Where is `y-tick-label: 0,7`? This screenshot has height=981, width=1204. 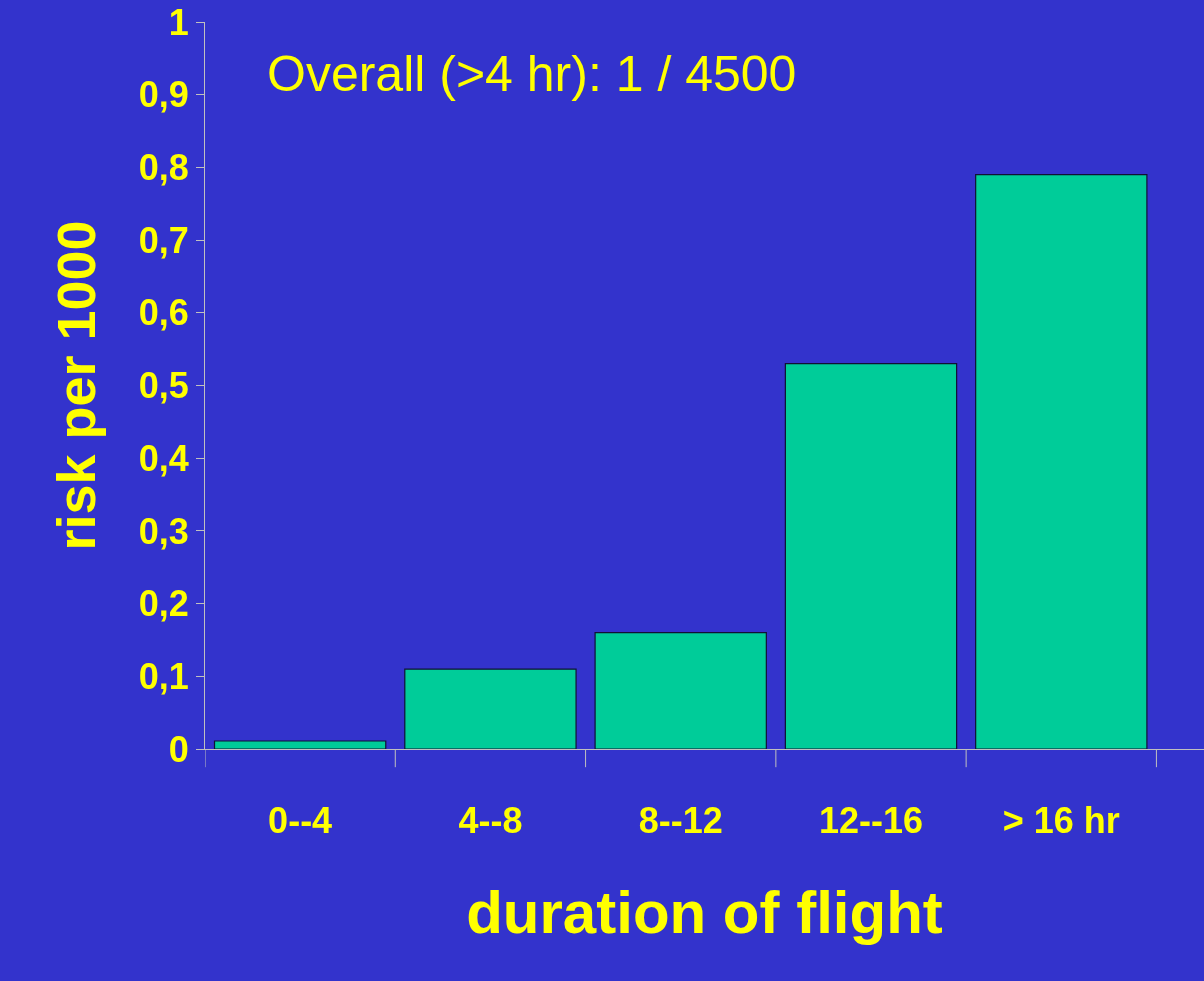 y-tick-label: 0,7 is located at coordinates (163, 240).